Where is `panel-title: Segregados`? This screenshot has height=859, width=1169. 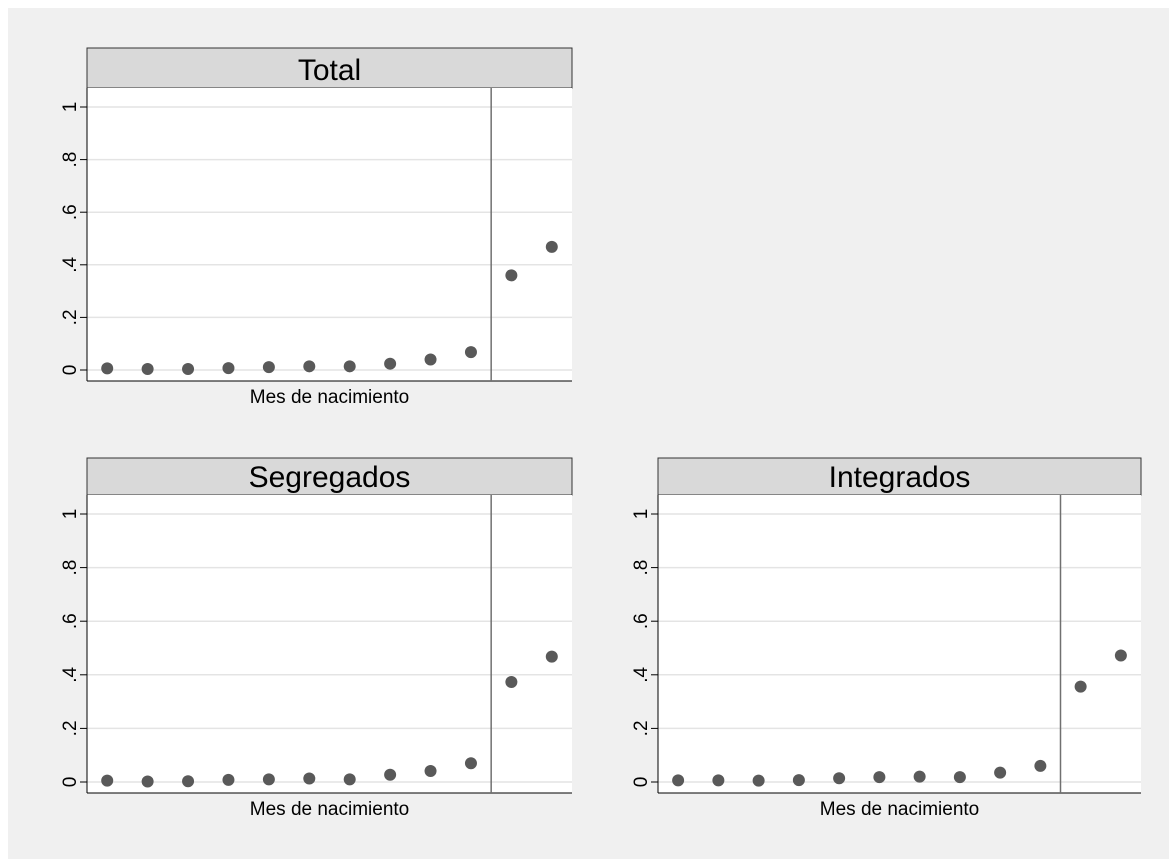
panel-title: Segregados is located at coordinates (330, 477).